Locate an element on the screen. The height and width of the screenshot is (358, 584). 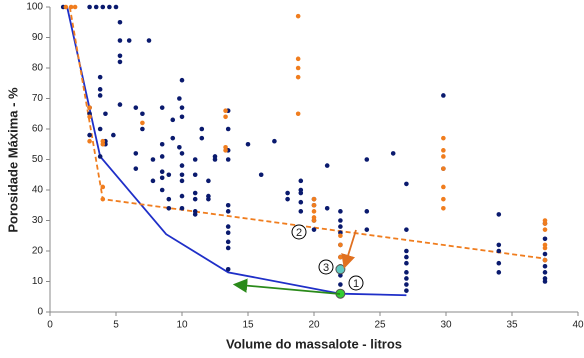
y-tick-label: 90 is located at coordinates (38, 37).